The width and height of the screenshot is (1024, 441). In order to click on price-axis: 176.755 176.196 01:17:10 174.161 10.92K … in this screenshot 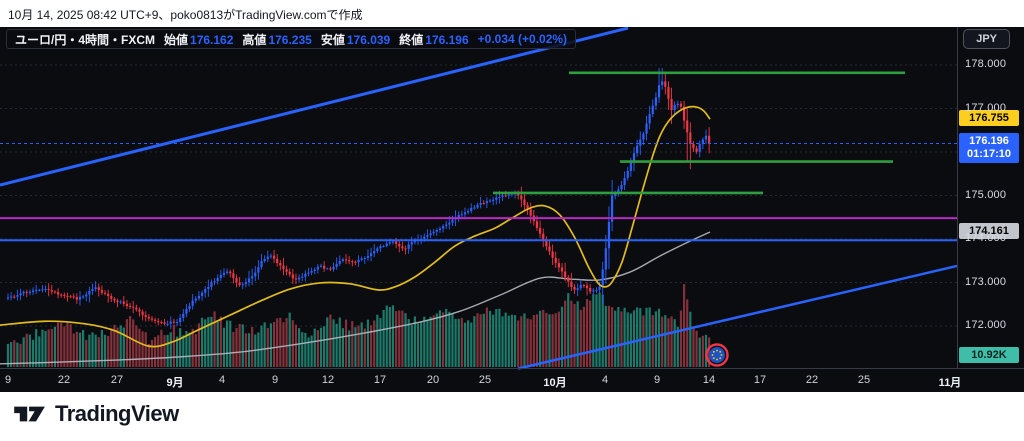, I will do `click(991, 197)`.